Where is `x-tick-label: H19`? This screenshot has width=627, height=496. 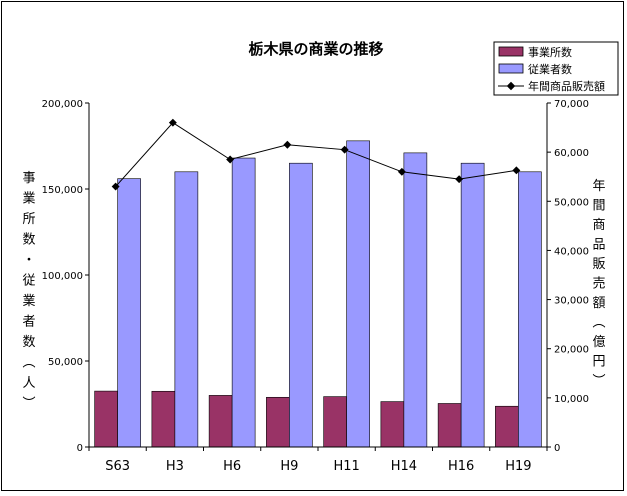
x-tick-label: H19 is located at coordinates (518, 466).